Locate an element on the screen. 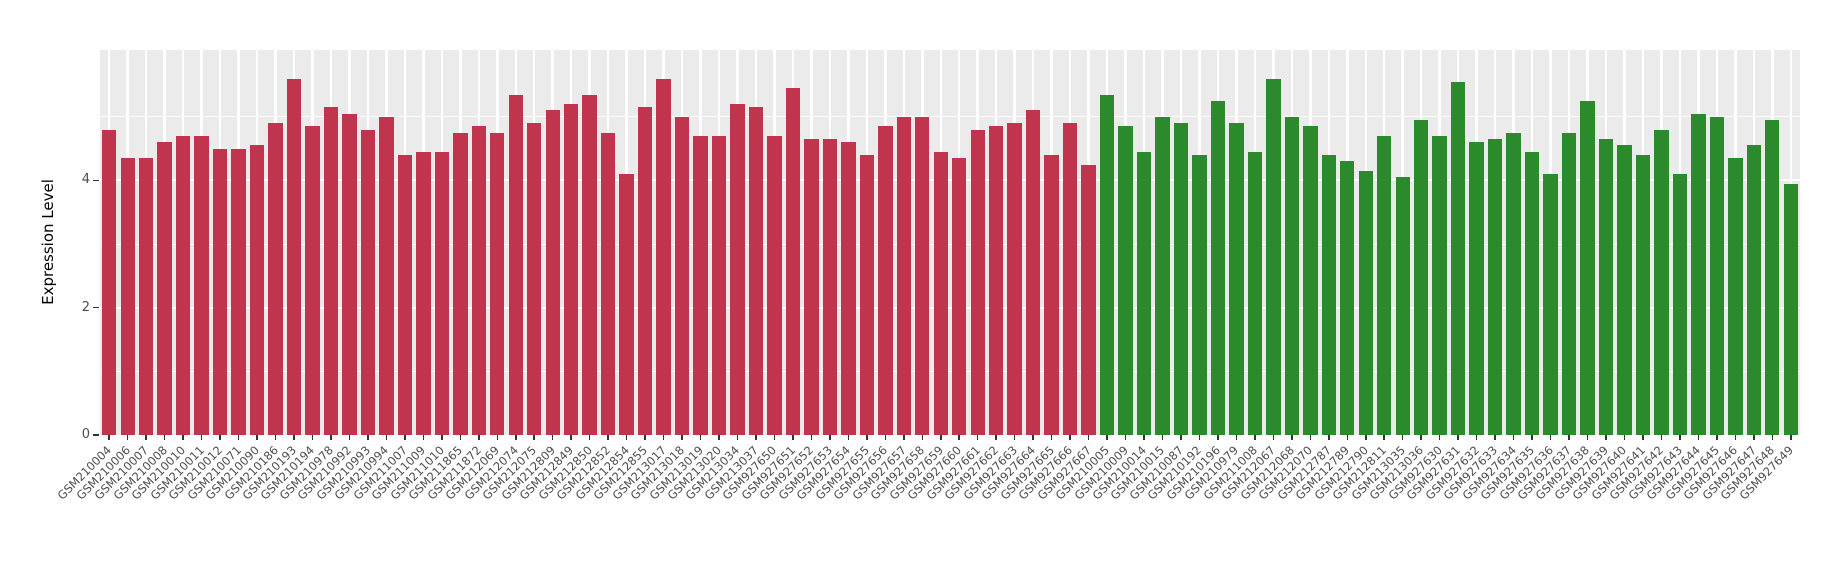 The image size is (1840, 580). gridline-horizontal-minor is located at coordinates (950, 244).